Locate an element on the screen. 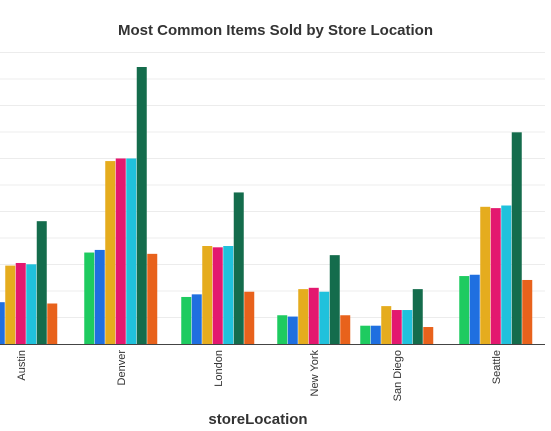 This screenshot has width=551, height=431. x-tick-label: Denver is located at coordinates (122, 368).